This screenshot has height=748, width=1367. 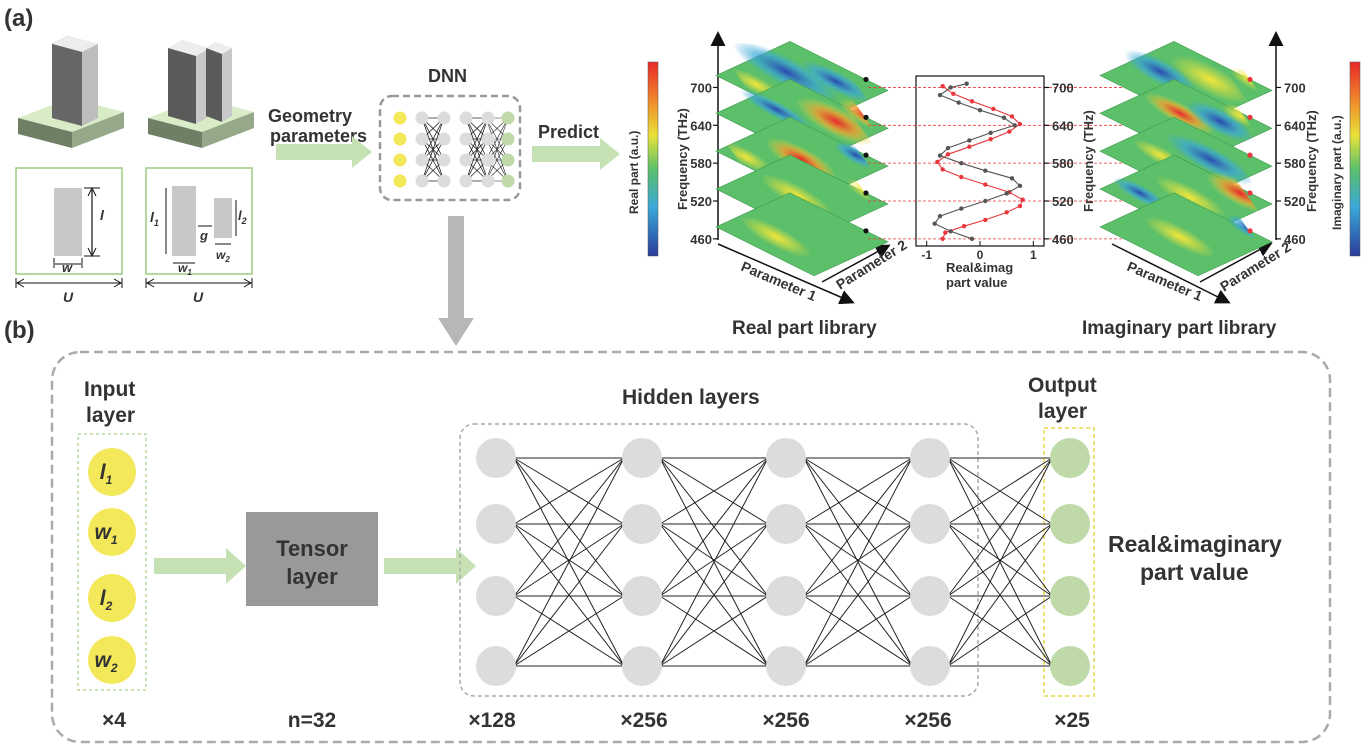 What do you see at coordinates (109, 389) in the screenshot?
I see `input-title-line1: Input` at bounding box center [109, 389].